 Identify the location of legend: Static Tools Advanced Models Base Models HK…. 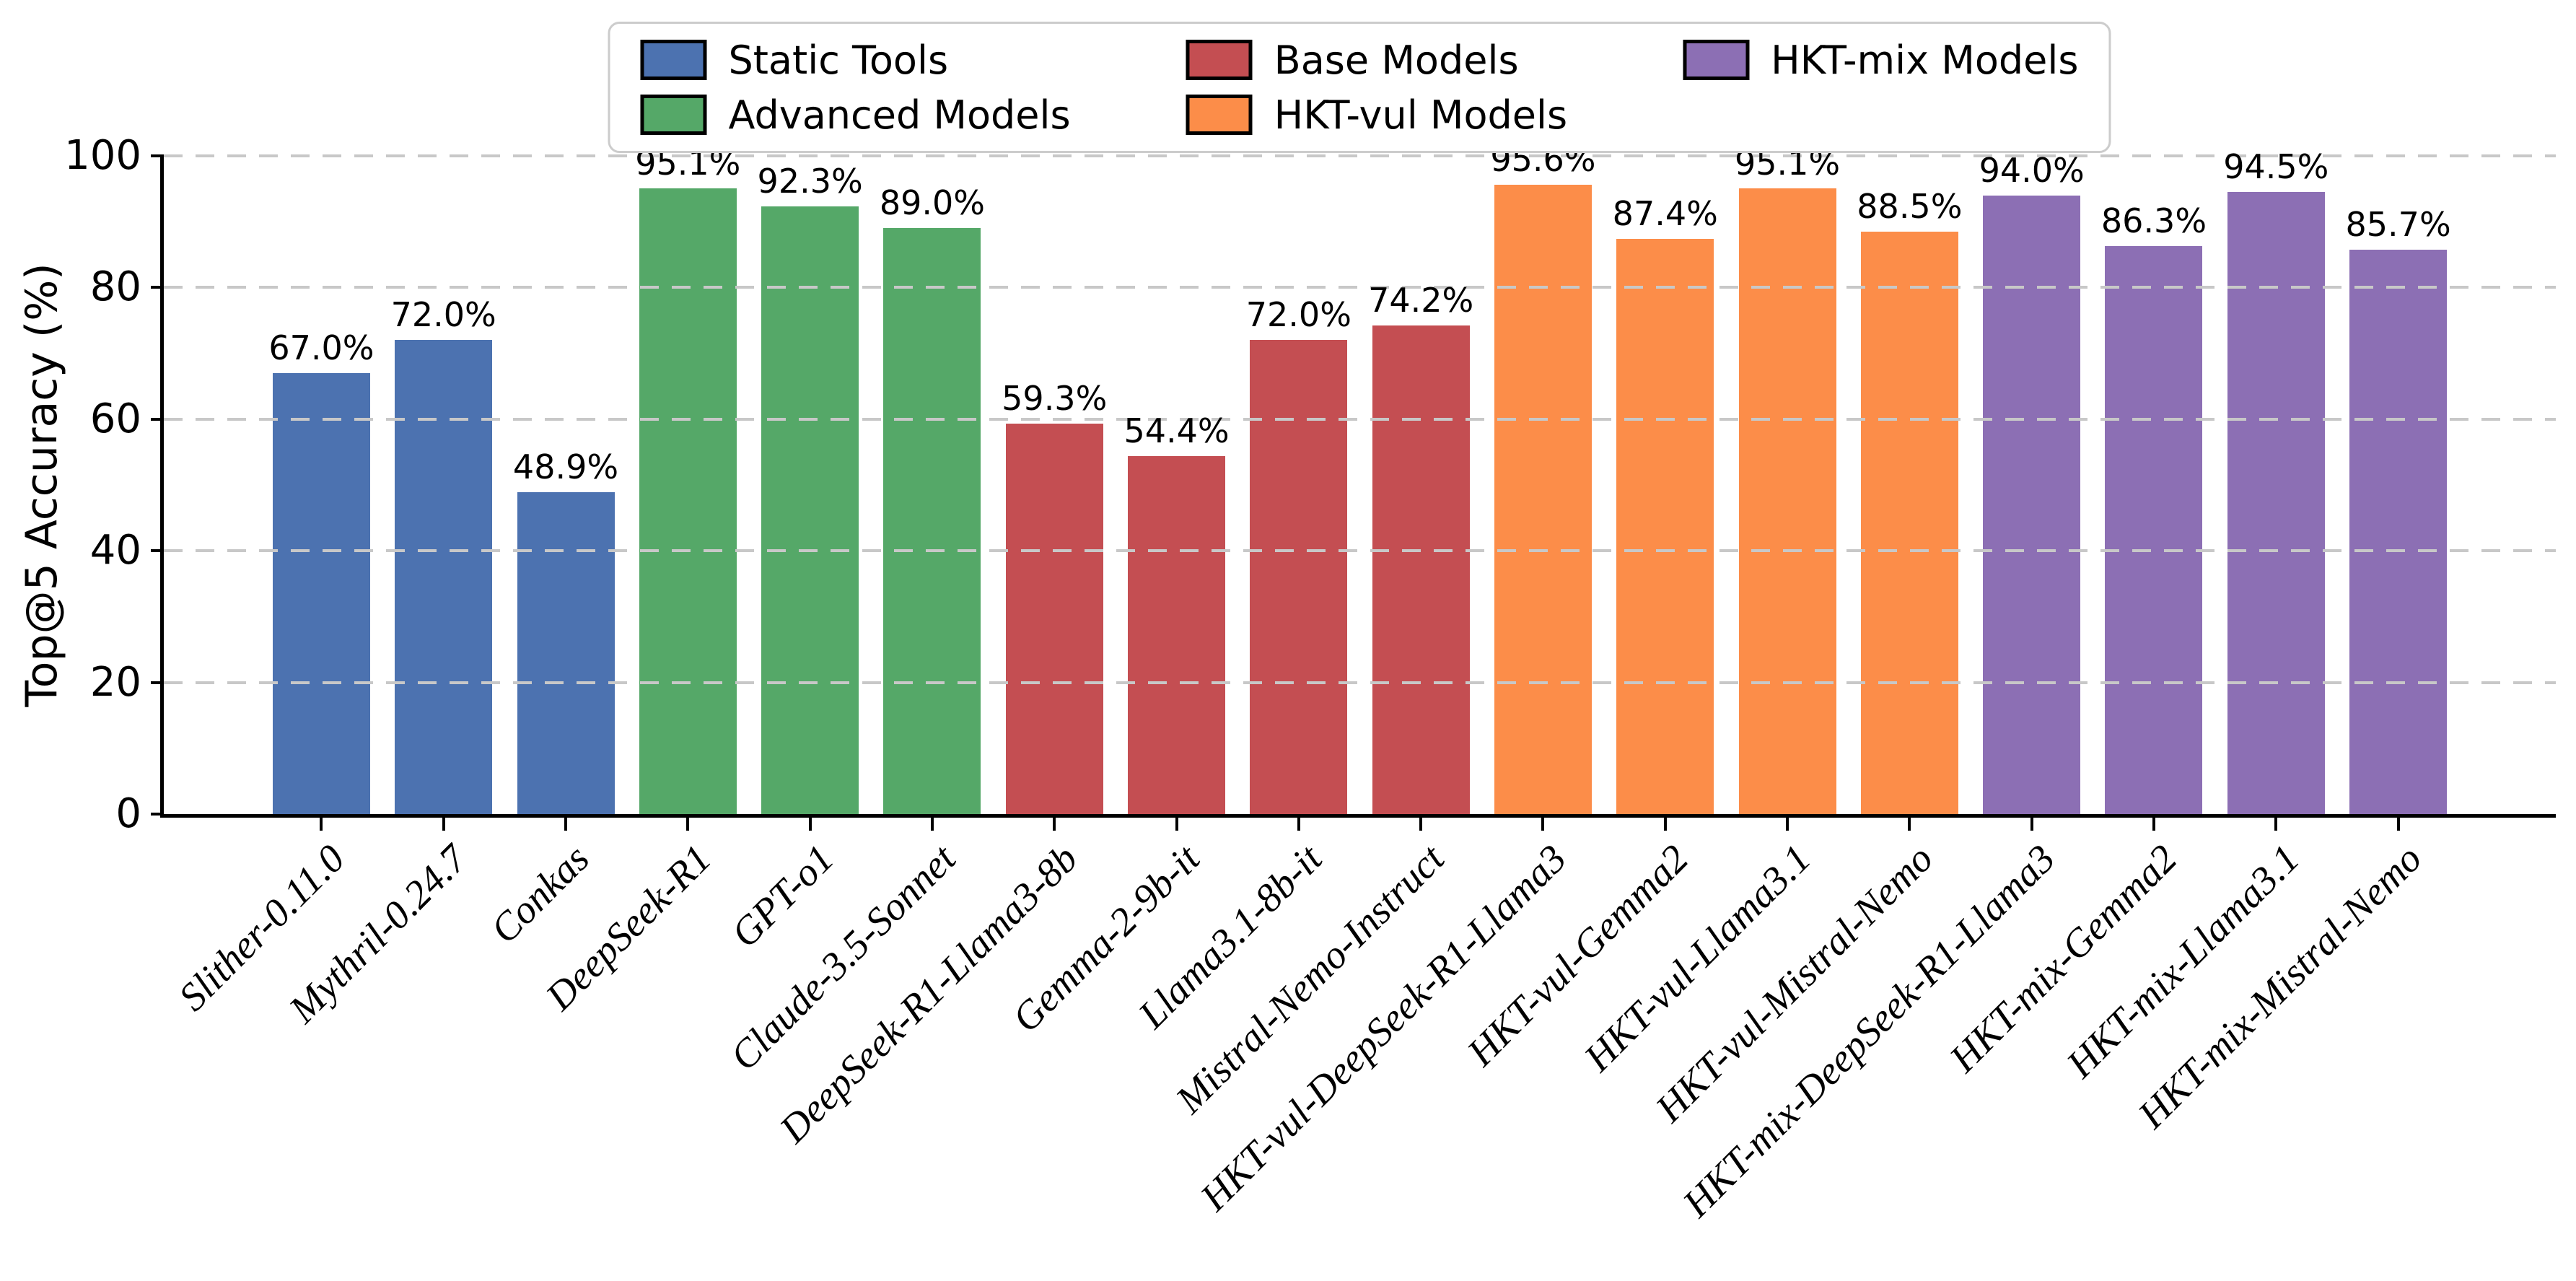
(1359, 87).